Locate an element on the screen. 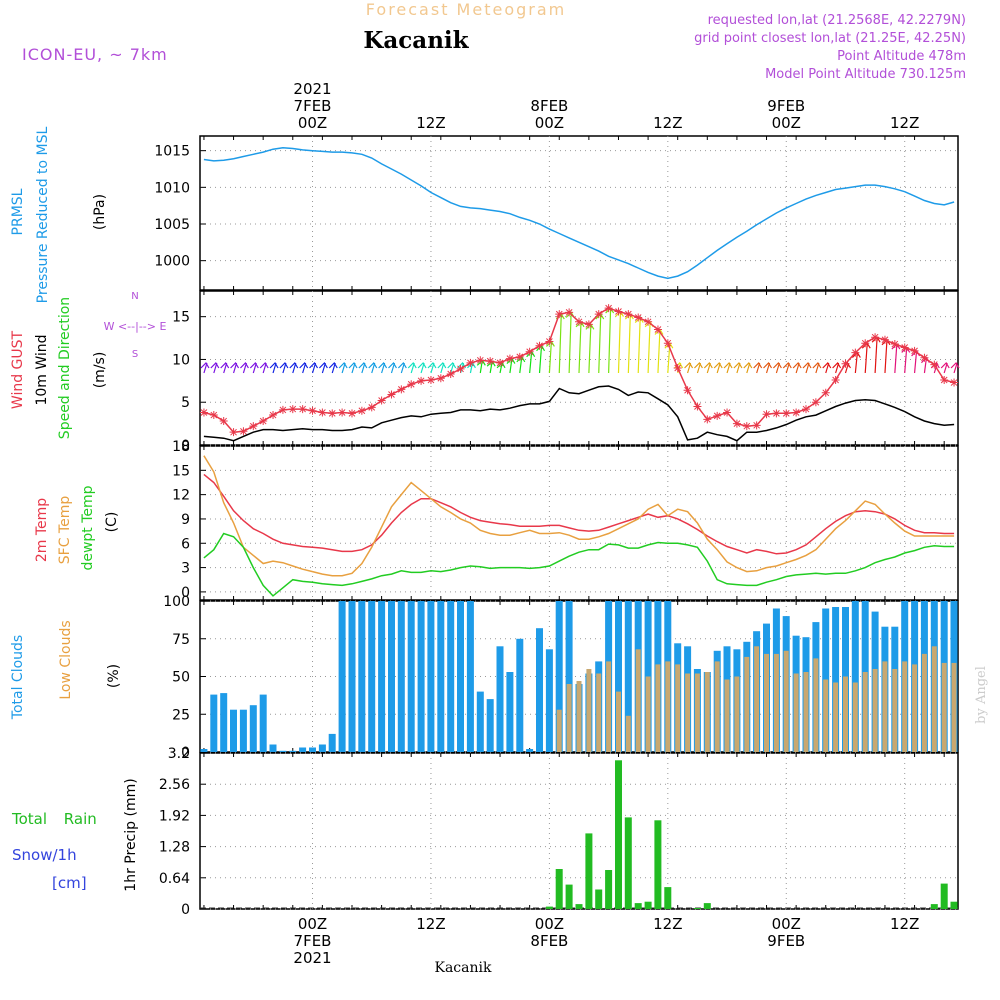 This screenshot has width=1000, height=1000. temp-label-2m: 2m Temp is located at coordinates (42, 530).